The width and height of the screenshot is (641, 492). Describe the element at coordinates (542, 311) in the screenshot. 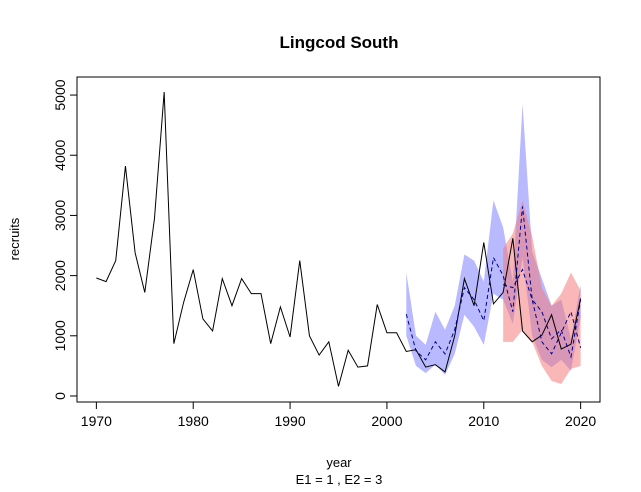

I see `forecast-E2-line` at that location.